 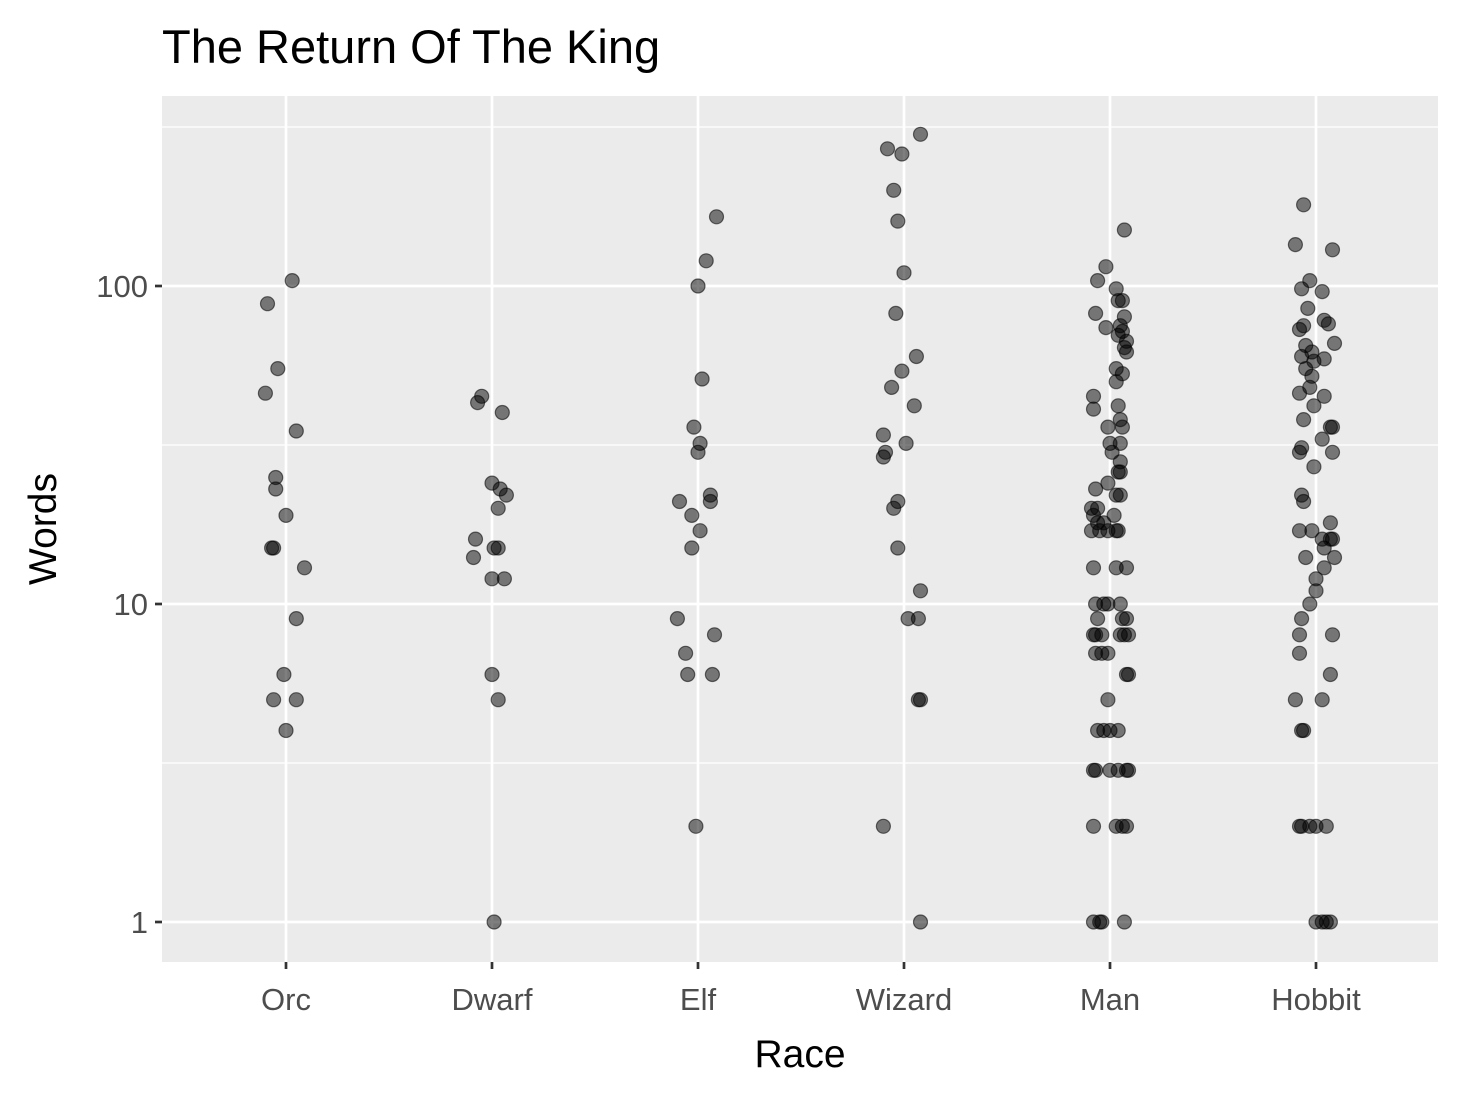 I want to click on x-tick-label-man: Man, so click(x=1110, y=999).